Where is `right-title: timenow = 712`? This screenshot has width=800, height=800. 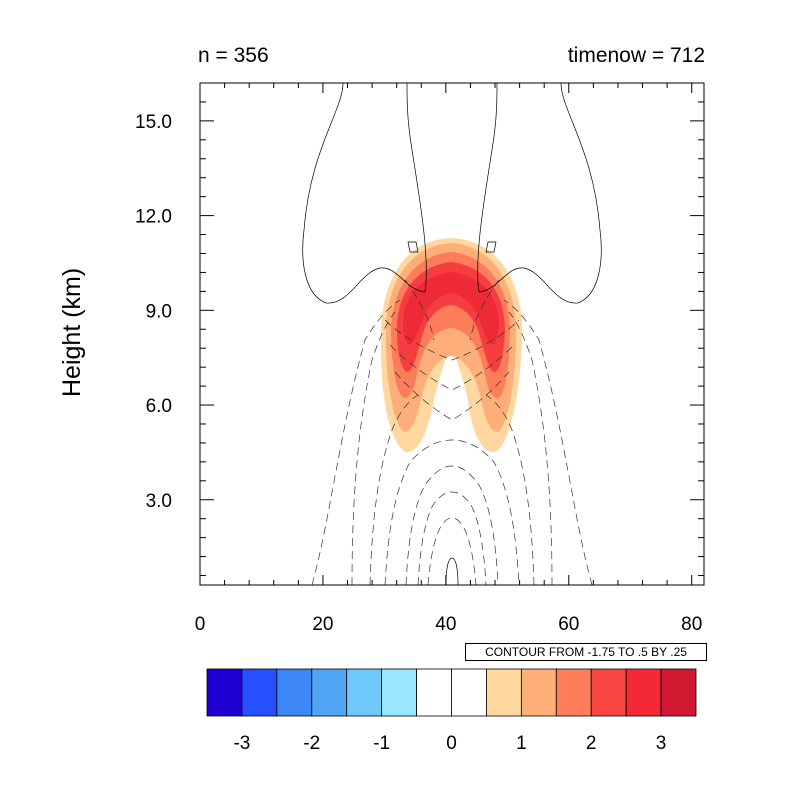 right-title: timenow = 712 is located at coordinates (636, 55).